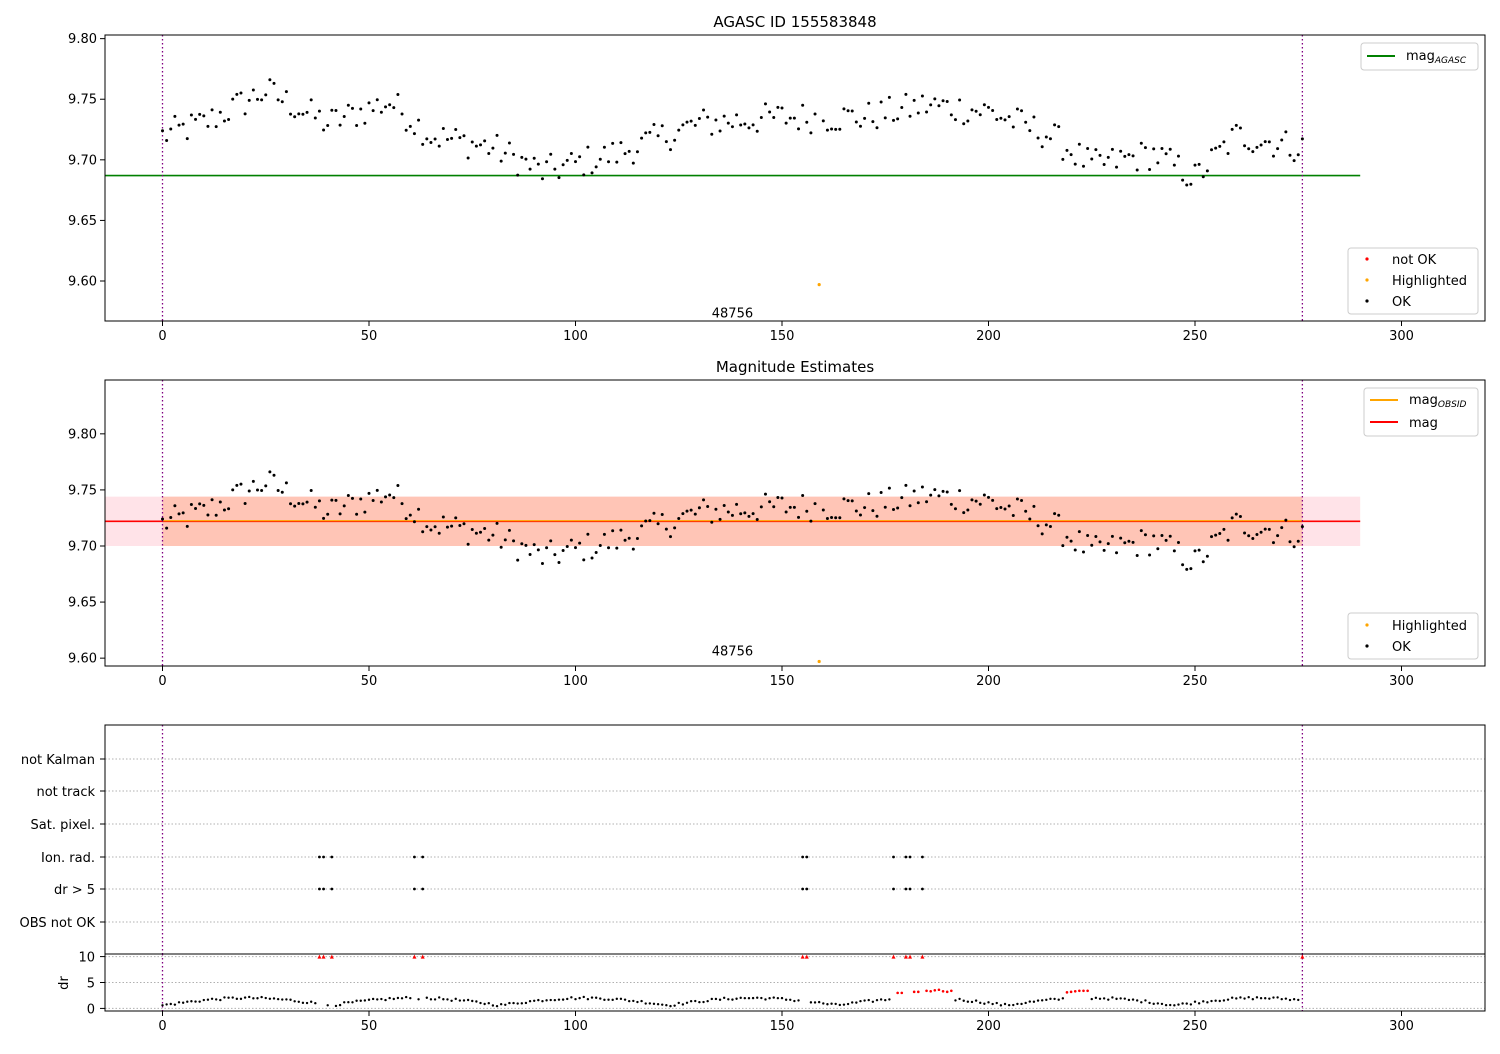 This screenshot has height=1054, width=1500. Describe the element at coordinates (82, 434) in the screenshot. I see `y-tick-label: 9.80` at that location.